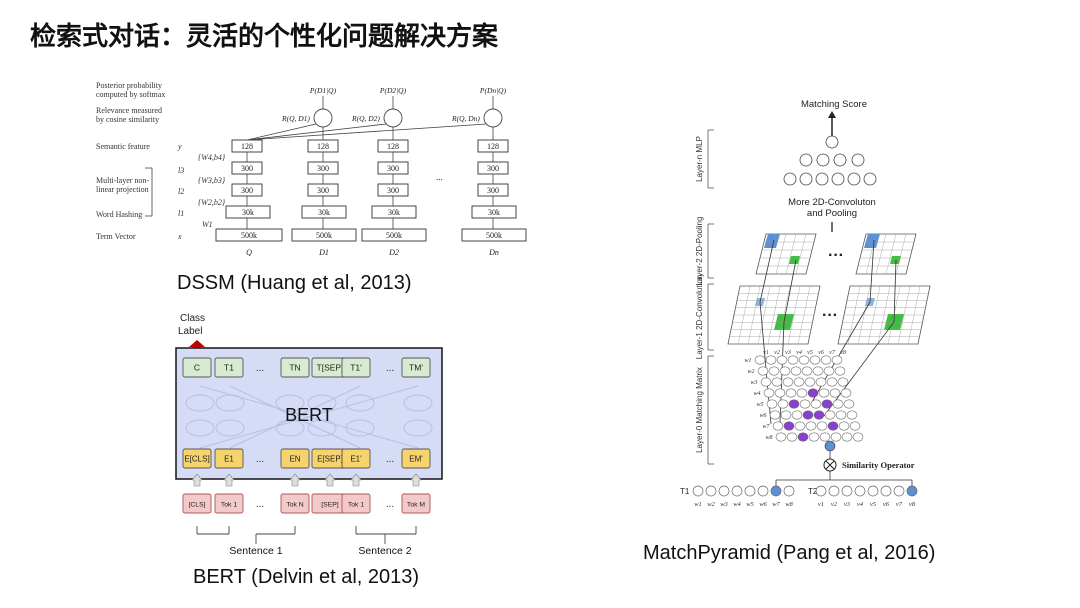  Describe the element at coordinates (181, 191) in the screenshot. I see `dssm-var-l2: l2` at that location.